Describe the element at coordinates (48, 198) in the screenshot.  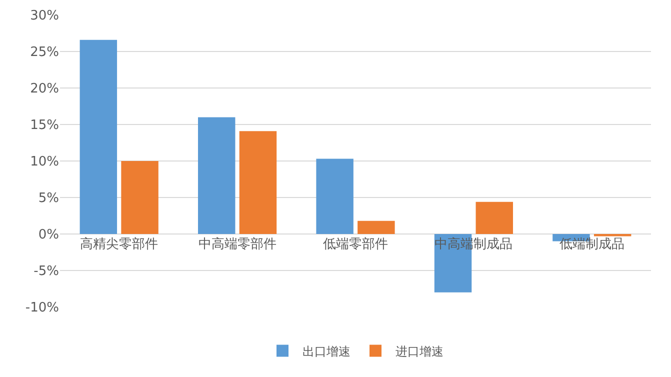
I see `y-tick-label: 5%` at that location.